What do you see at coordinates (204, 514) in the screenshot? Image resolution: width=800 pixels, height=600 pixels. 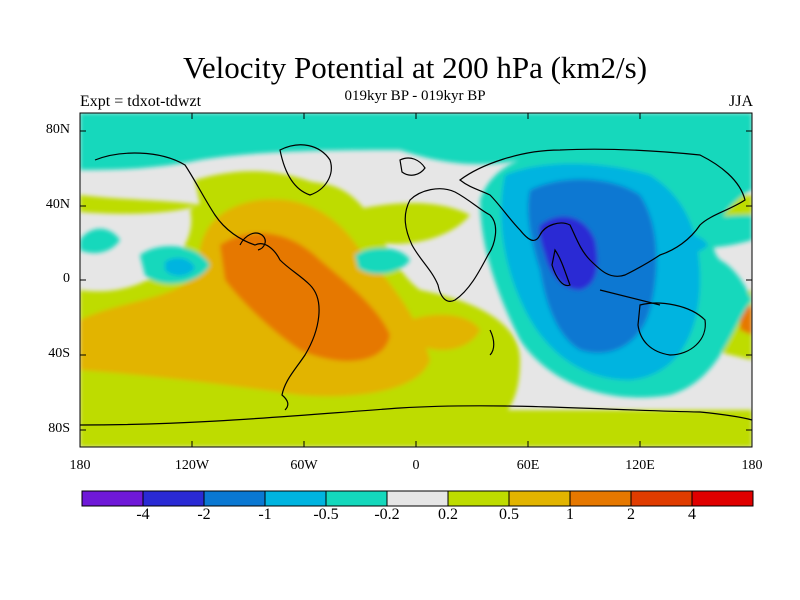 I see `colorbar-label: -2` at bounding box center [204, 514].